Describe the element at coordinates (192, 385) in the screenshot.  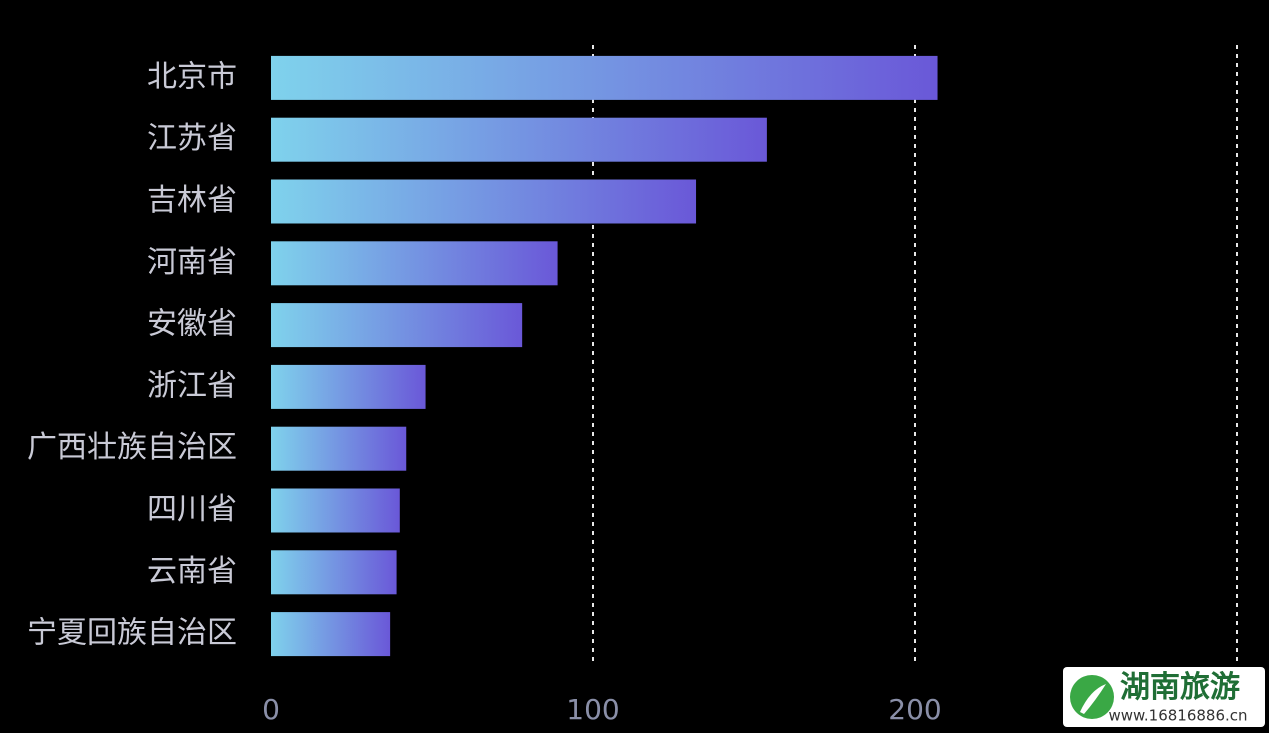
I see `y-tick-label: 浙江省` at that location.